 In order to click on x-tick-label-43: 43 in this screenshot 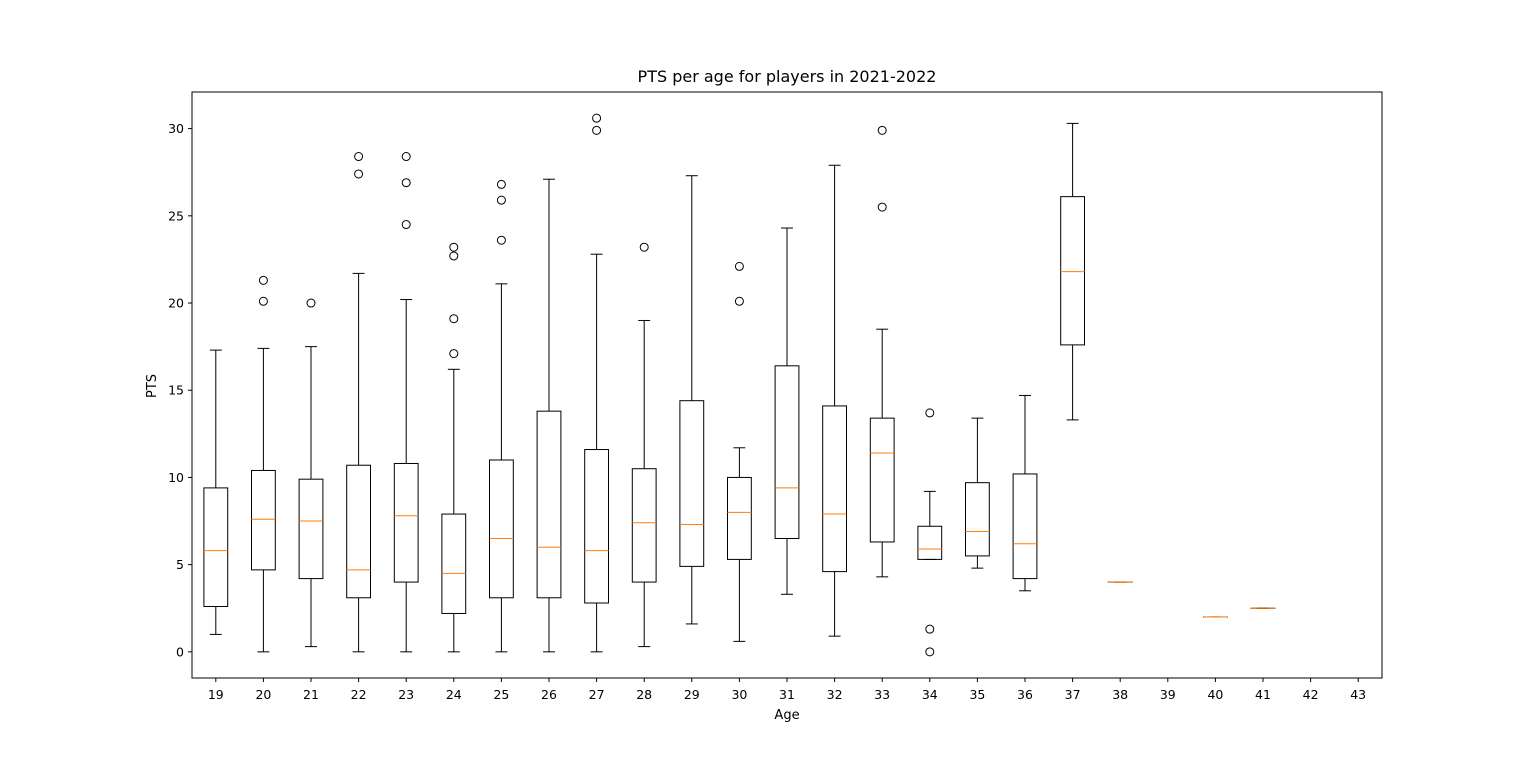, I will do `click(1358, 694)`.